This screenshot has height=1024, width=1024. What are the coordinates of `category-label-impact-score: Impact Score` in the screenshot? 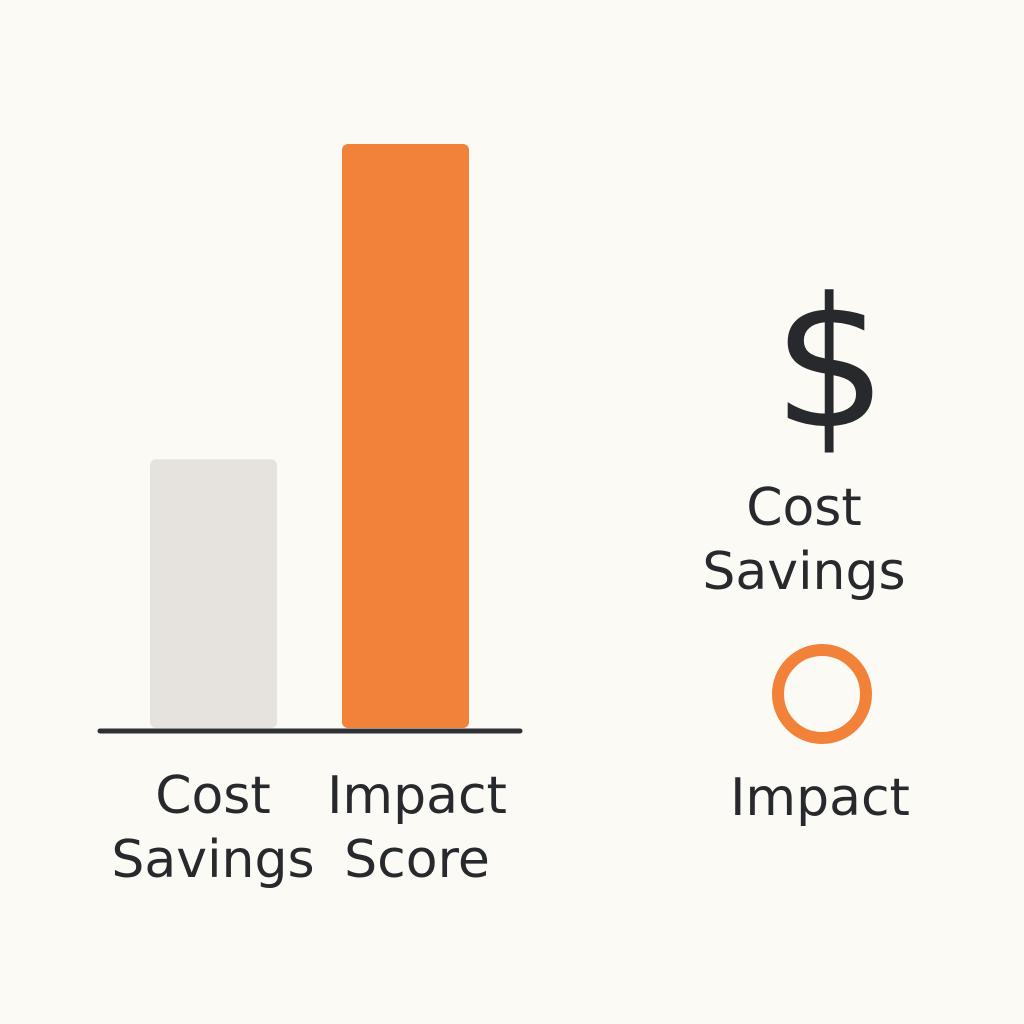 It's located at (417, 828).